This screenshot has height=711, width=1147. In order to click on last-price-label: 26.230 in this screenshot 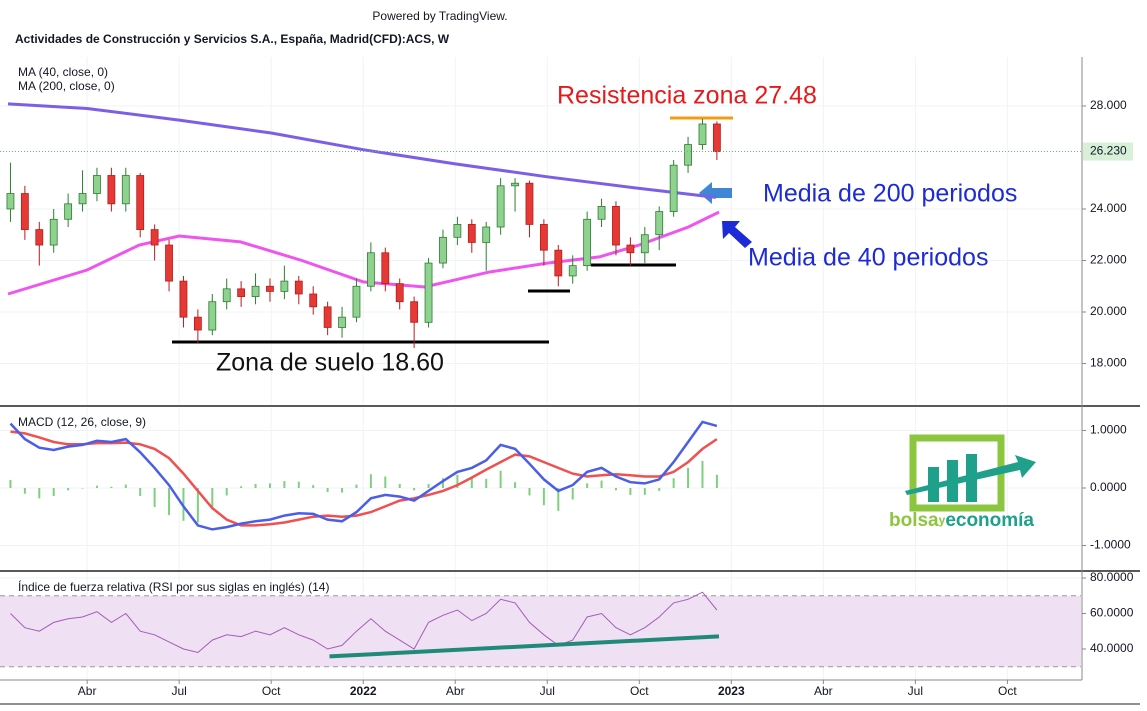, I will do `click(1108, 151)`.